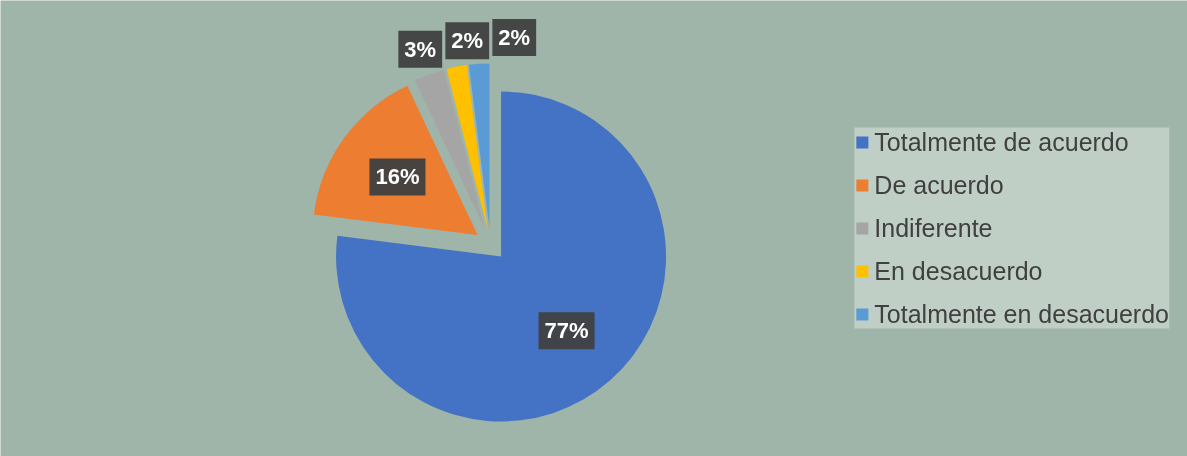 This screenshot has width=1187, height=456. Describe the element at coordinates (958, 271) in the screenshot. I see `legend-label: En desacuerdo` at that location.